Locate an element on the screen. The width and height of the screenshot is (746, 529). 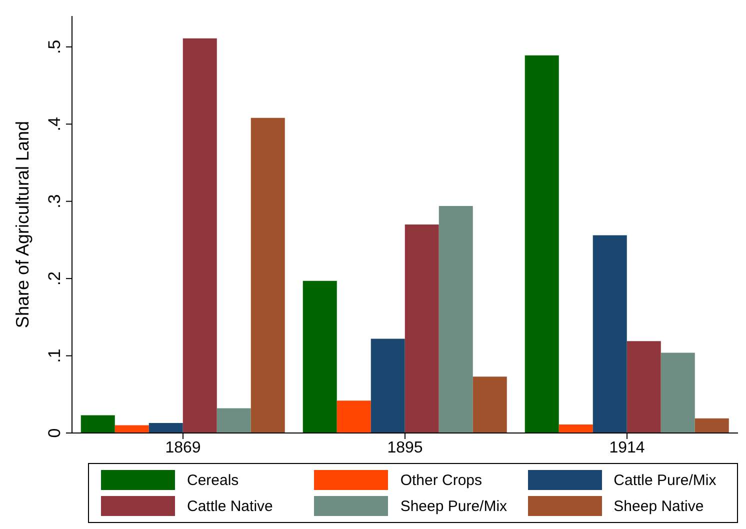
y-tick-label: 0 is located at coordinates (54, 433).